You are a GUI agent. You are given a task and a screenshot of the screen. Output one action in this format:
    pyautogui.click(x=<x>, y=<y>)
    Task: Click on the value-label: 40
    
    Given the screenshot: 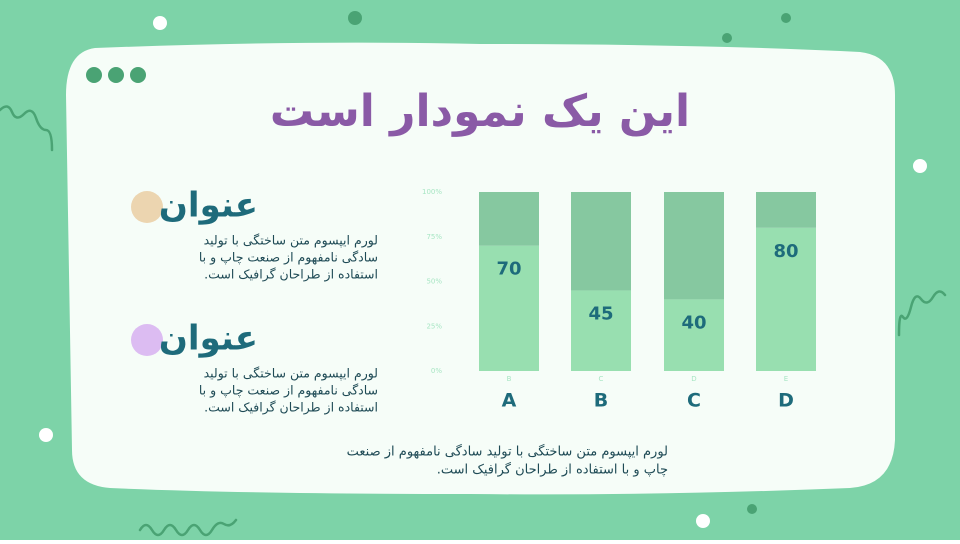 What is the action you would take?
    pyautogui.click(x=693, y=322)
    